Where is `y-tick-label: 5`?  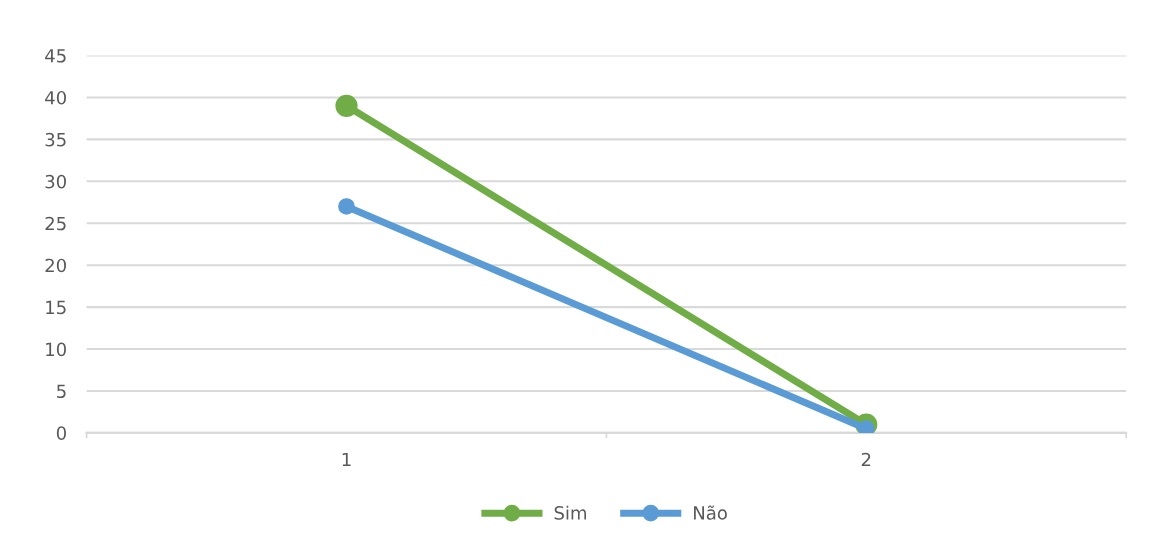 y-tick-label: 5 is located at coordinates (61, 391).